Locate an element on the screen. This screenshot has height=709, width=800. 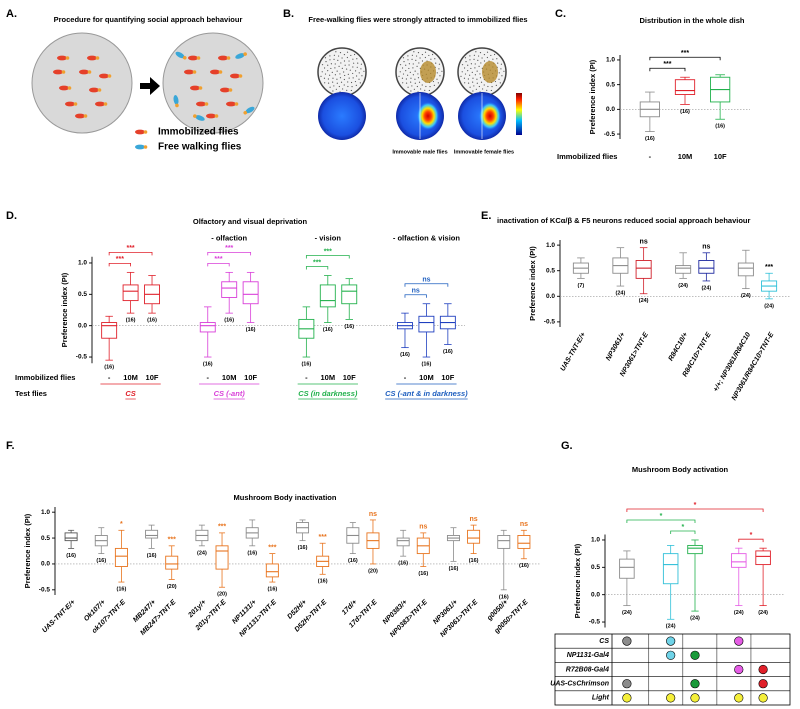
y-axis-label: Preference index (PI) is located at coordinates (532, 283).